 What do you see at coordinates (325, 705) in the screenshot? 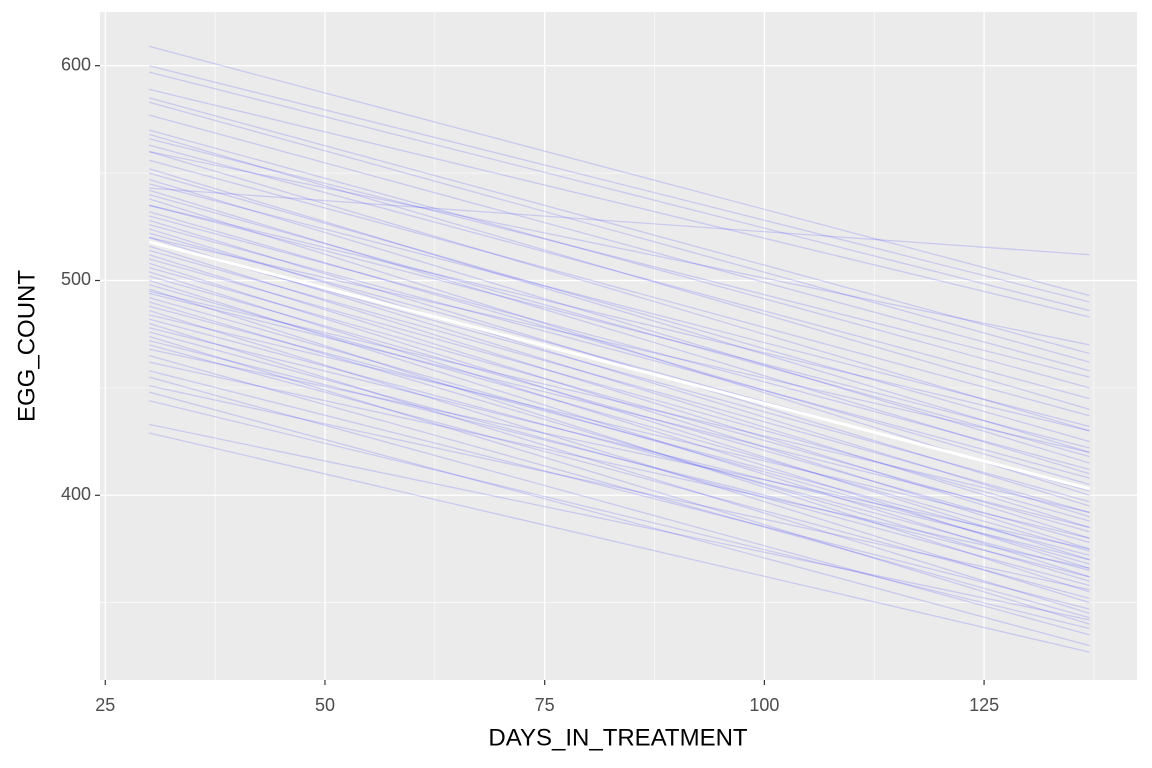
I see `x-tick-label: 50` at bounding box center [325, 705].